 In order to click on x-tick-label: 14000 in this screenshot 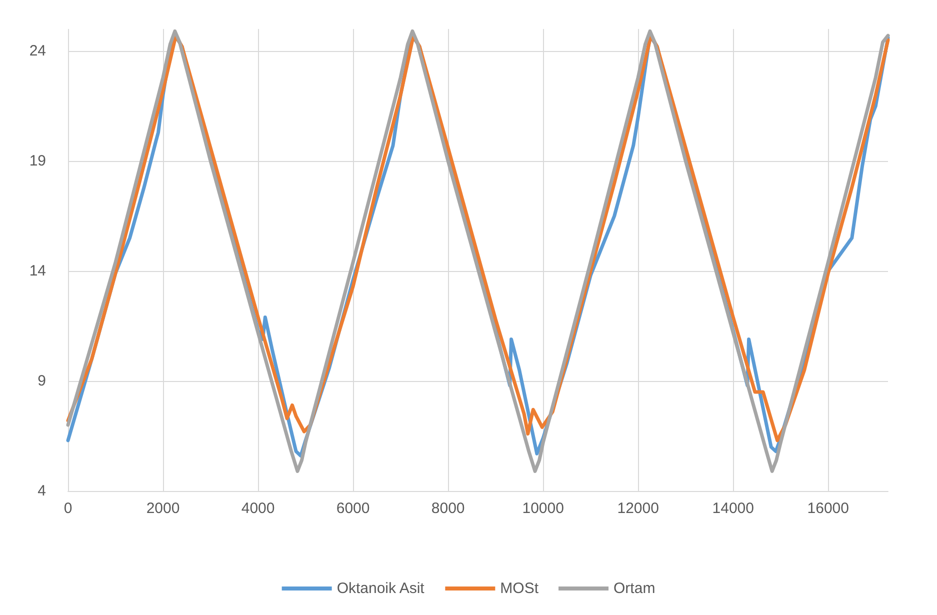, I will do `click(733, 508)`.